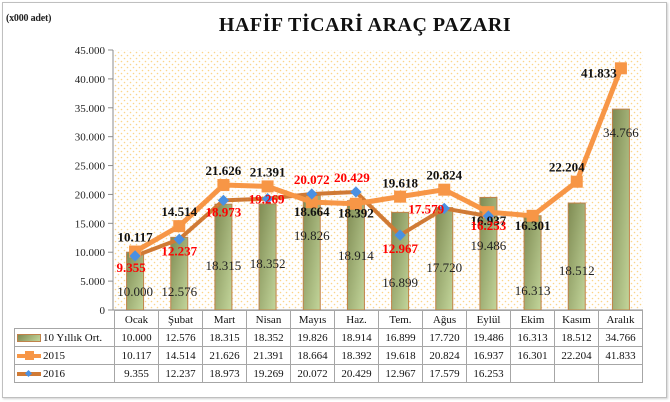 This screenshot has width=670, height=402. What do you see at coordinates (356, 355) in the screenshot?
I see `table-cell: 18.392` at bounding box center [356, 355].